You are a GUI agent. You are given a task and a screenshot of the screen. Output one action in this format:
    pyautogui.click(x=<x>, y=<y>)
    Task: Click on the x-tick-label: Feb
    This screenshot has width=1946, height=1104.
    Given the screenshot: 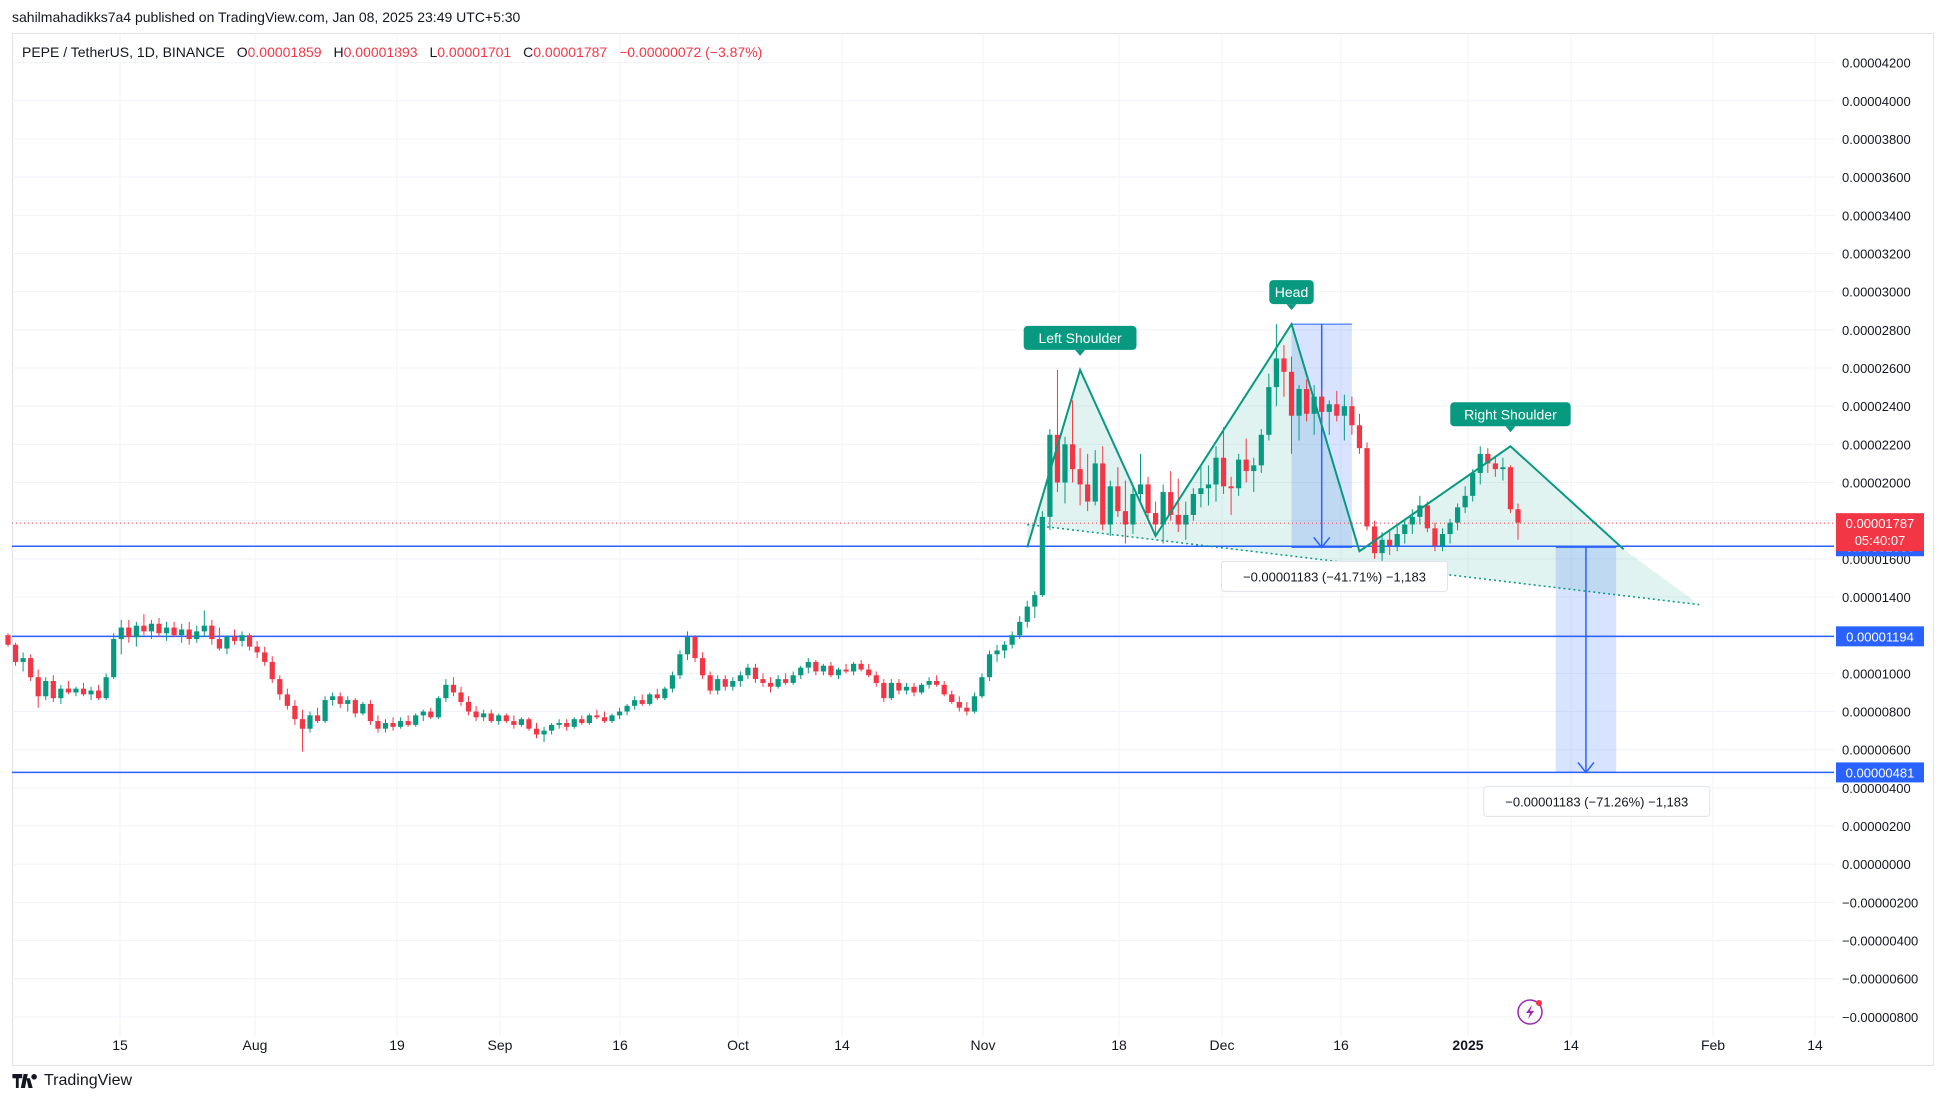 What is the action you would take?
    pyautogui.click(x=1713, y=1045)
    